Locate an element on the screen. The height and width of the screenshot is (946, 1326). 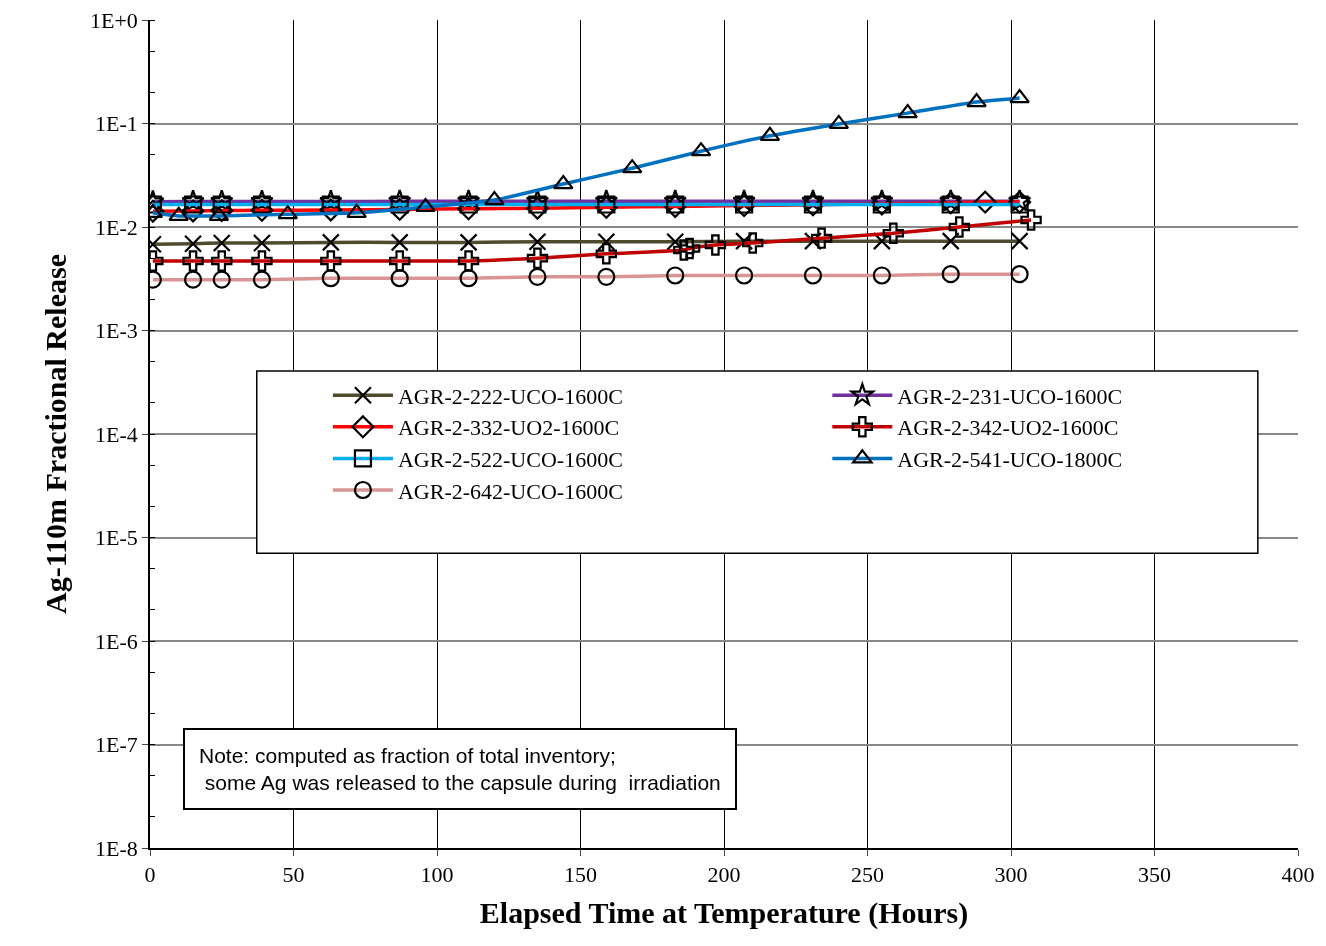
y-tick-label: 1E+0 is located at coordinates (113, 20).